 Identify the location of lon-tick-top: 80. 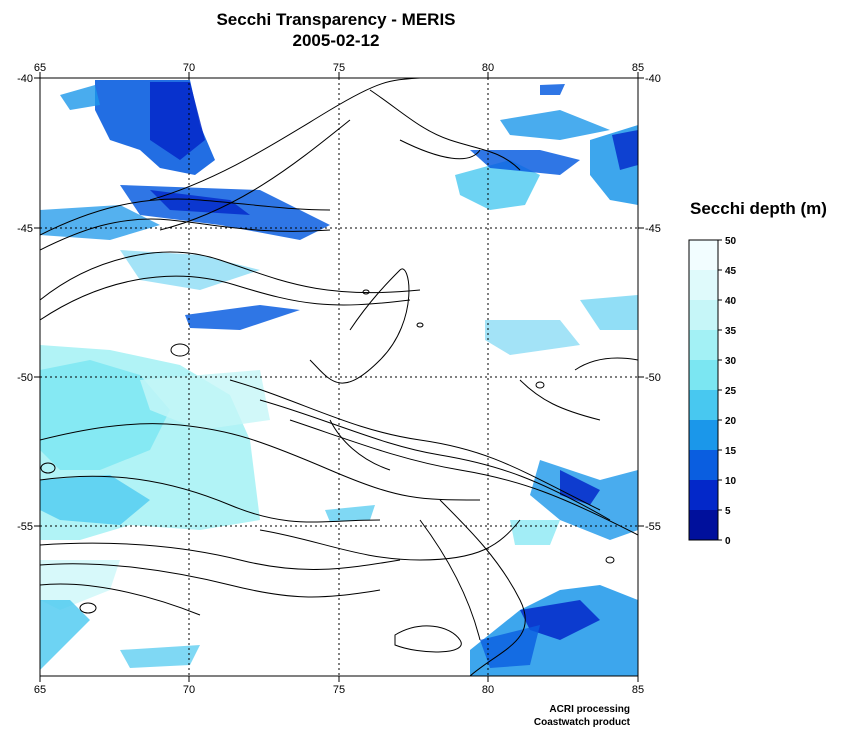
(488, 68).